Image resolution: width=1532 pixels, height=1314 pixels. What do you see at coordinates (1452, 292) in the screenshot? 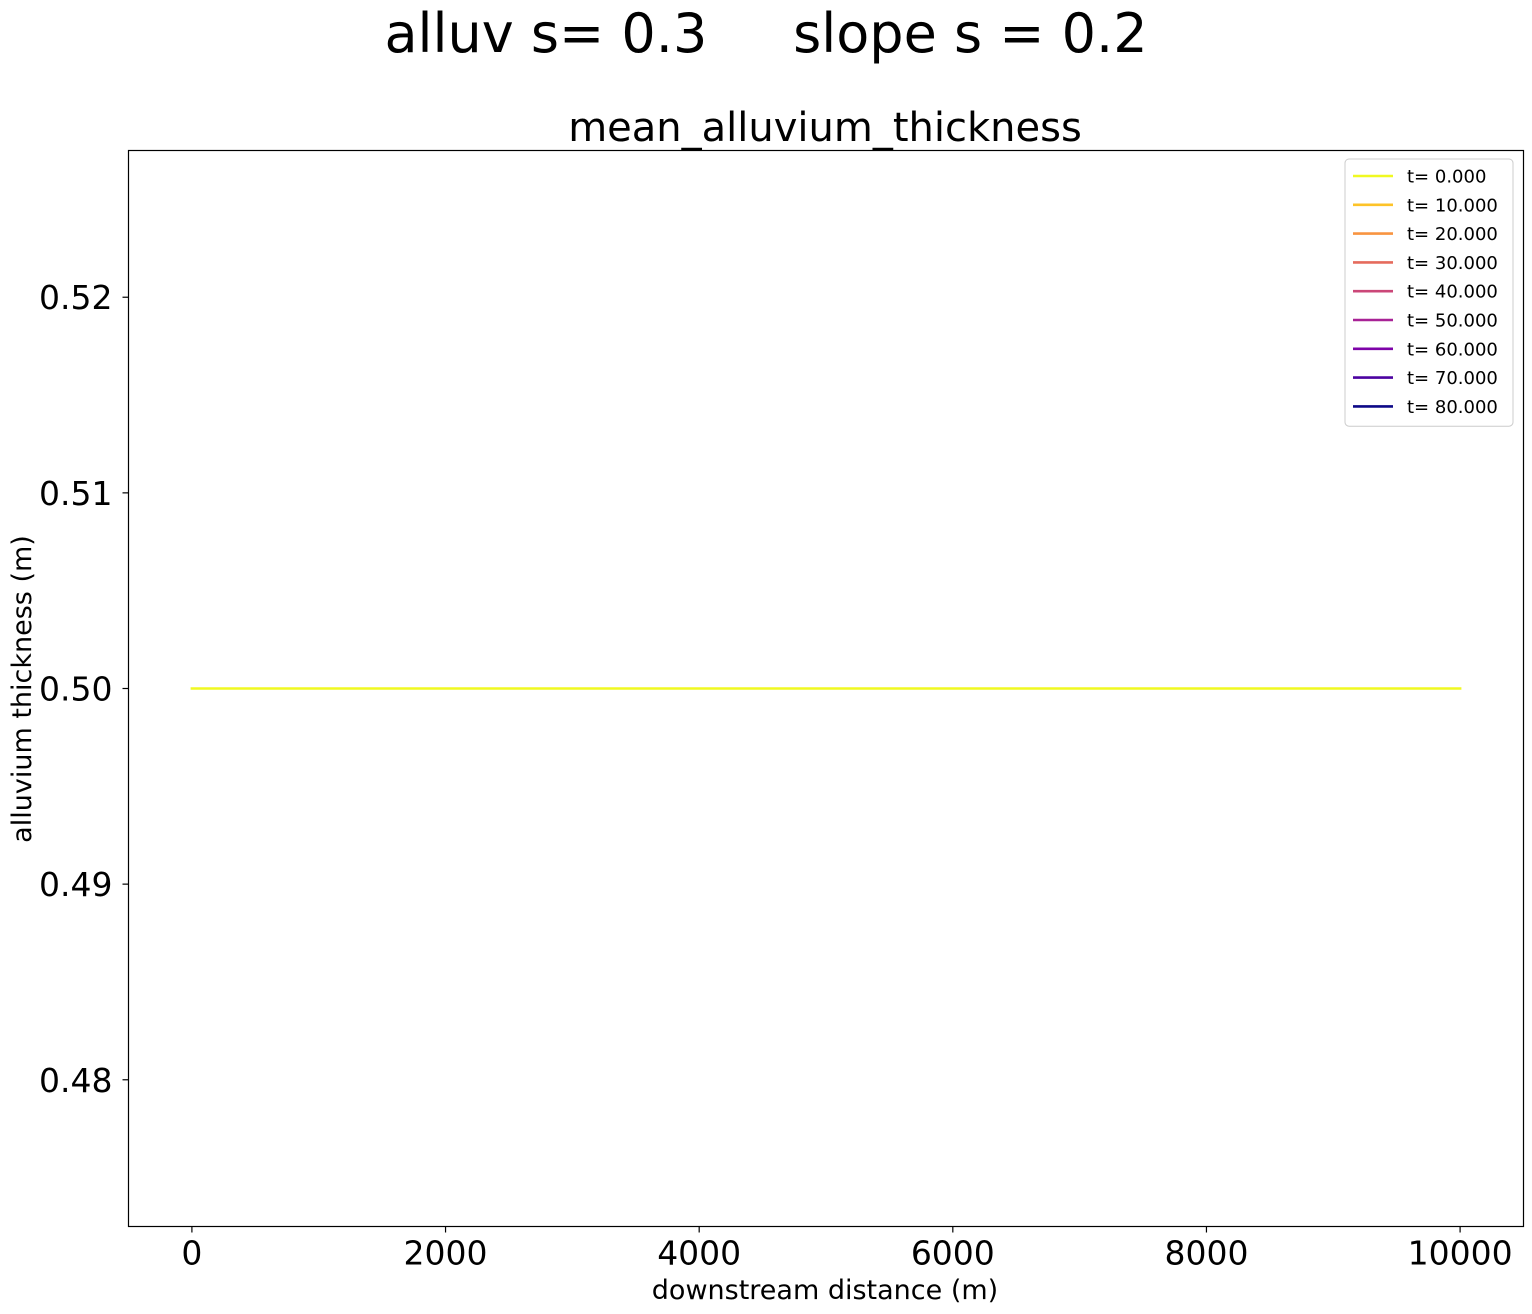
I see `legend-label-4: t= 40.000` at bounding box center [1452, 292].